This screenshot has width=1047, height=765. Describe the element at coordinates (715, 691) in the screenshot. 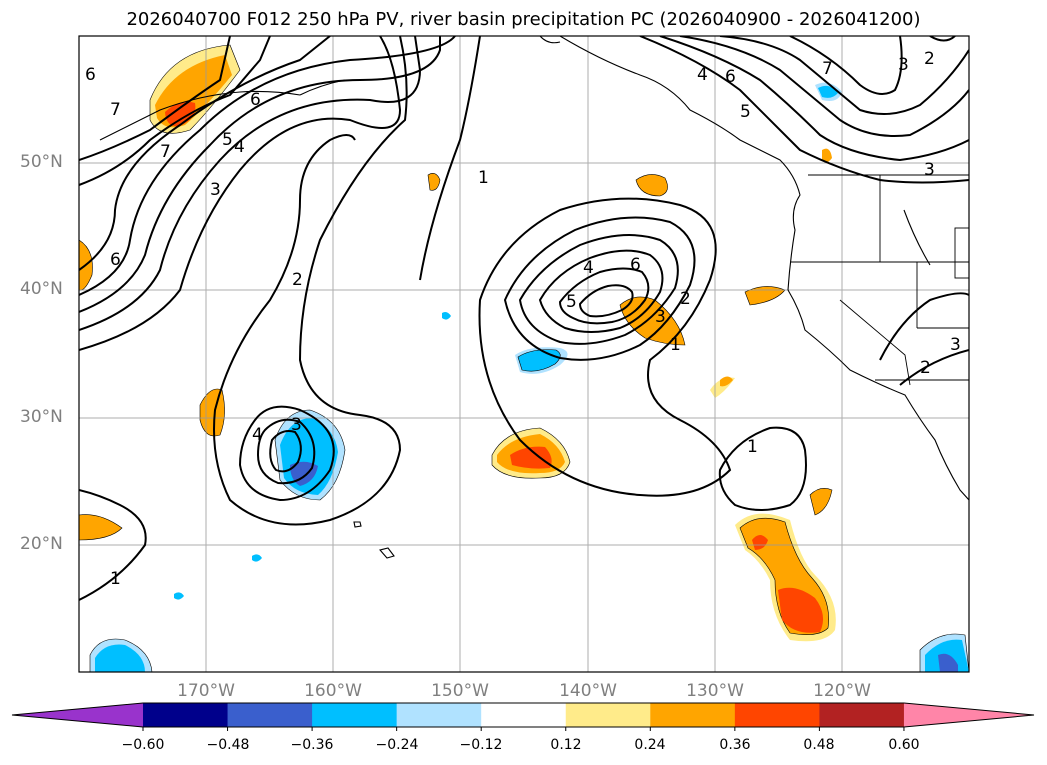

I see `lon-label: 130°W` at that location.